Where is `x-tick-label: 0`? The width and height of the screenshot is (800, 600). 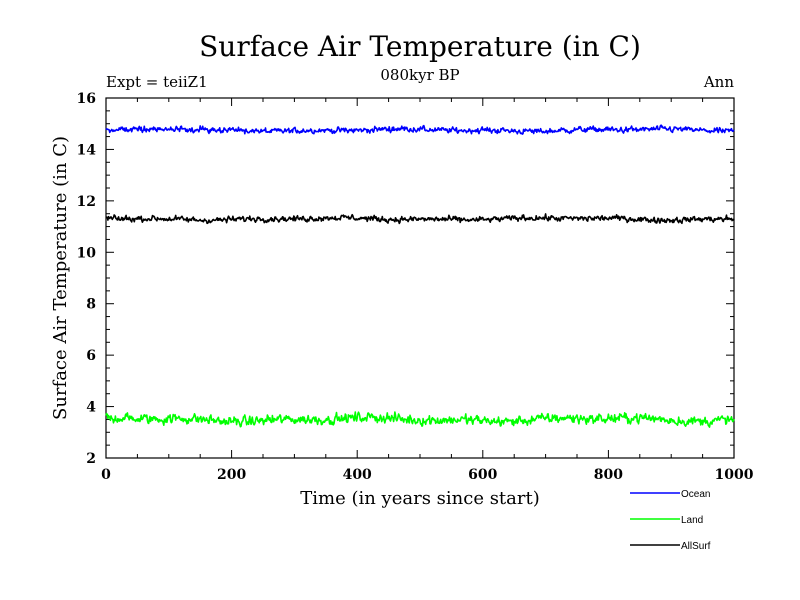 x-tick-label: 0 is located at coordinates (106, 475).